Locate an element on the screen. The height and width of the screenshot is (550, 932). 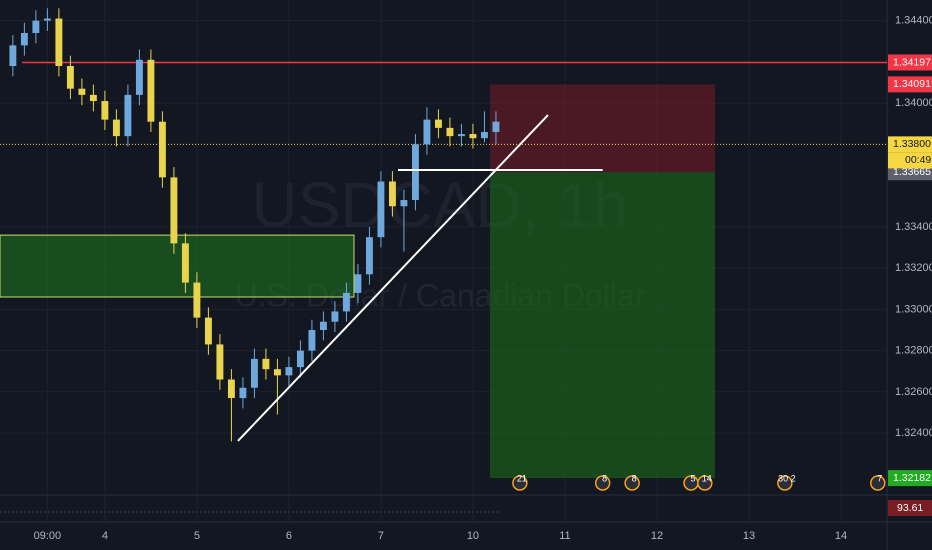
x-tick-label: 11 is located at coordinates (564, 536).